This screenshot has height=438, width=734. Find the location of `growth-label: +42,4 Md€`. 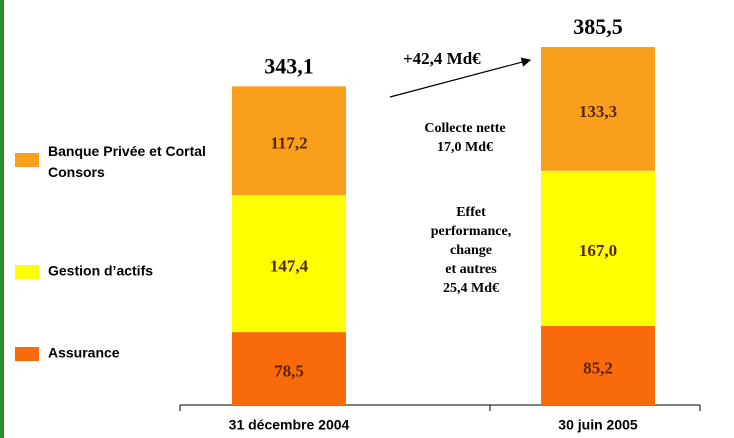

growth-label: +42,4 Md€ is located at coordinates (442, 58).